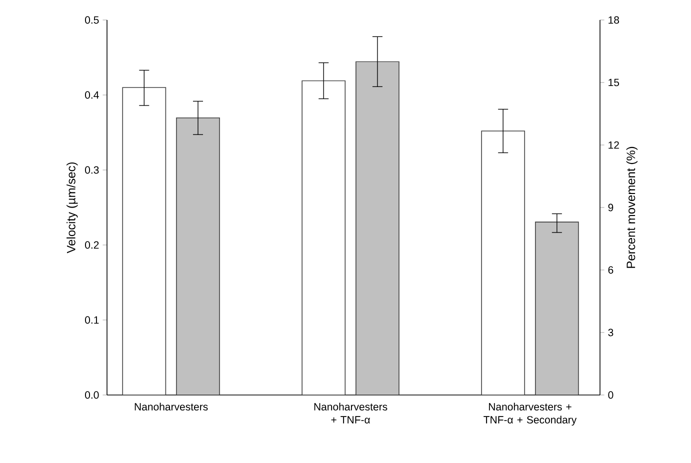 The height and width of the screenshot is (463, 691). Describe the element at coordinates (92, 245) in the screenshot. I see `y-tick-label: 0.2` at that location.